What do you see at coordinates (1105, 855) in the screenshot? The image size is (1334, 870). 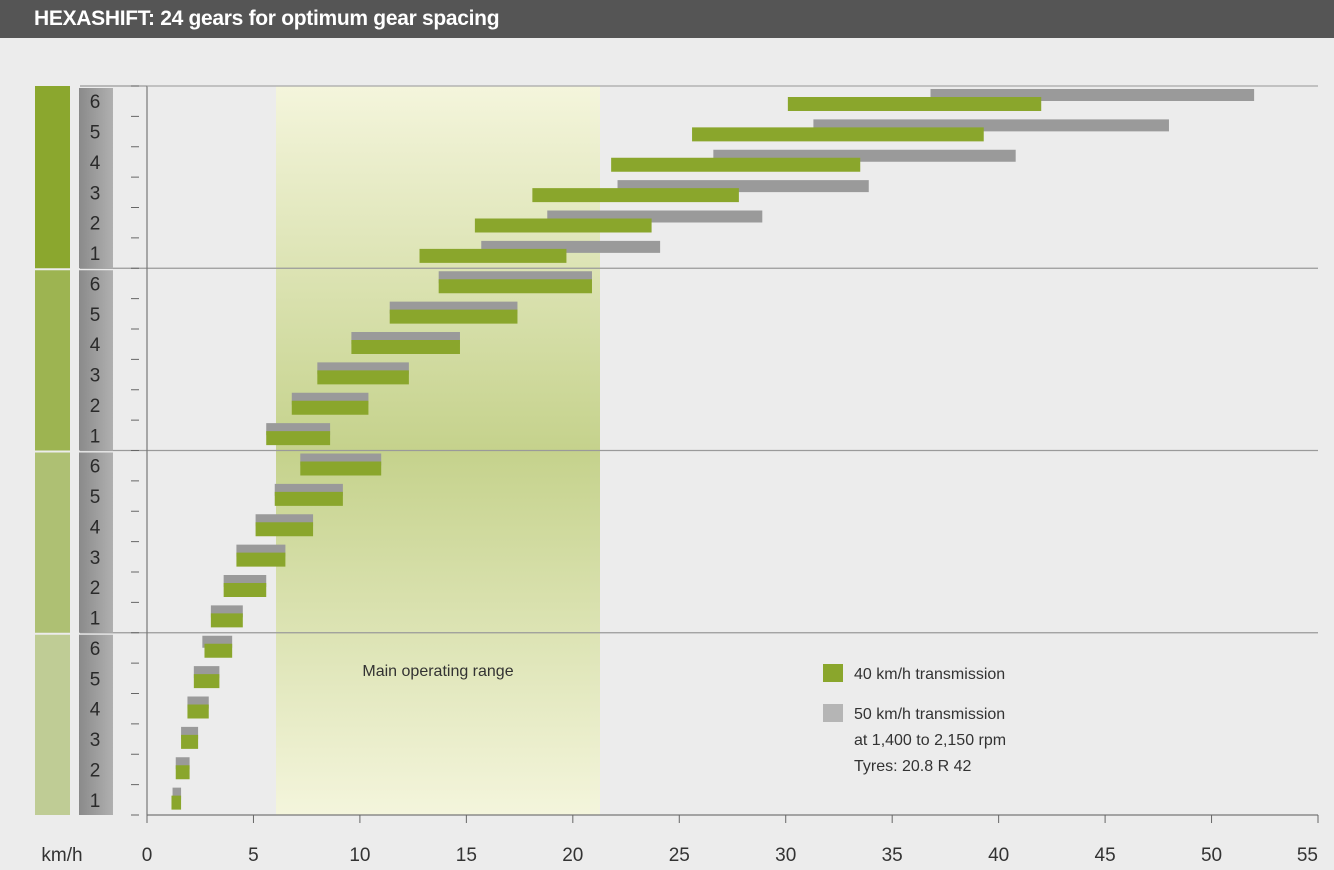 I see `x-tick-label: 45` at bounding box center [1105, 855].